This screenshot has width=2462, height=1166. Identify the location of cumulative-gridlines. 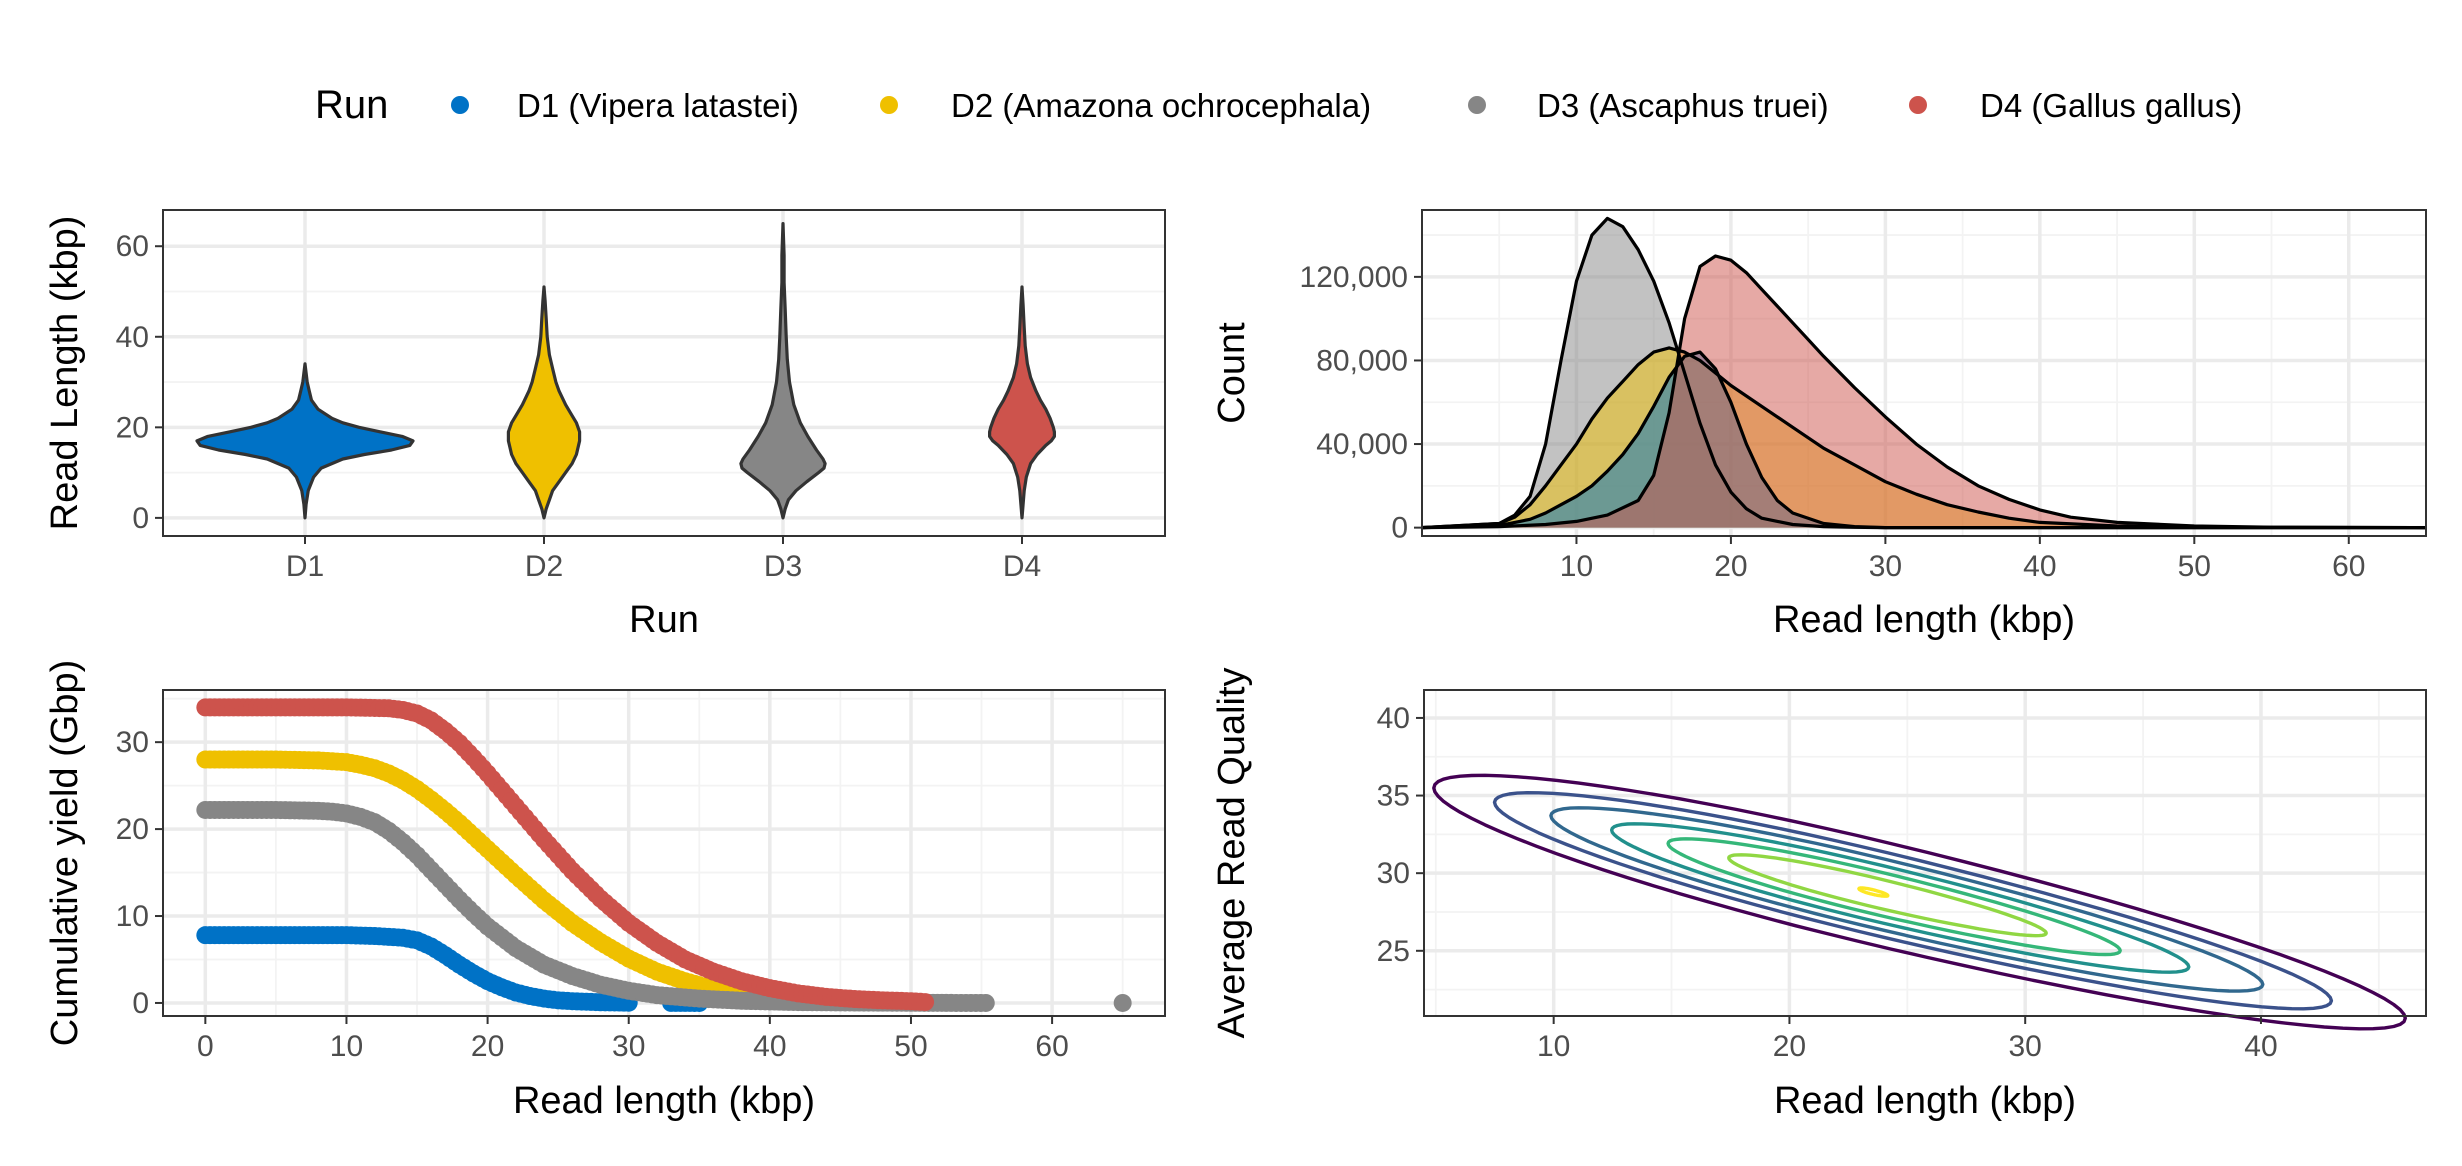
(664, 853).